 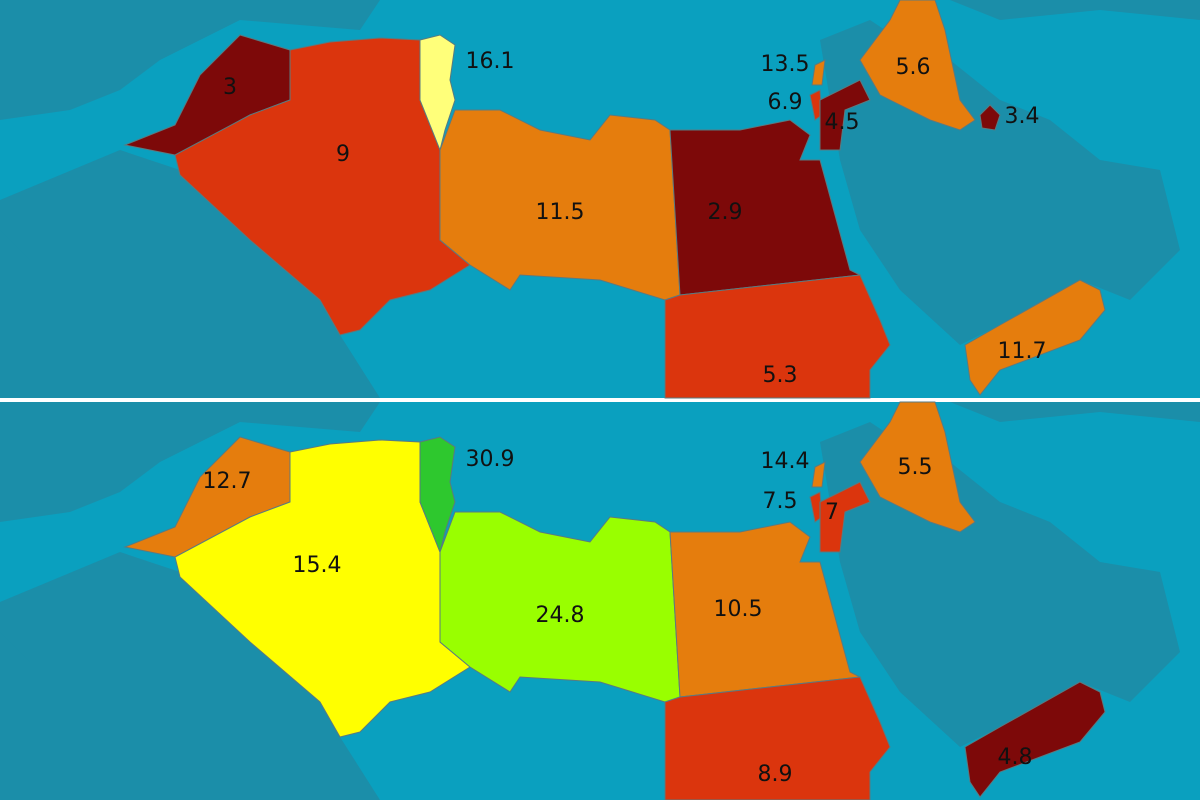 I want to click on region-value-label: 3, so click(x=230, y=87).